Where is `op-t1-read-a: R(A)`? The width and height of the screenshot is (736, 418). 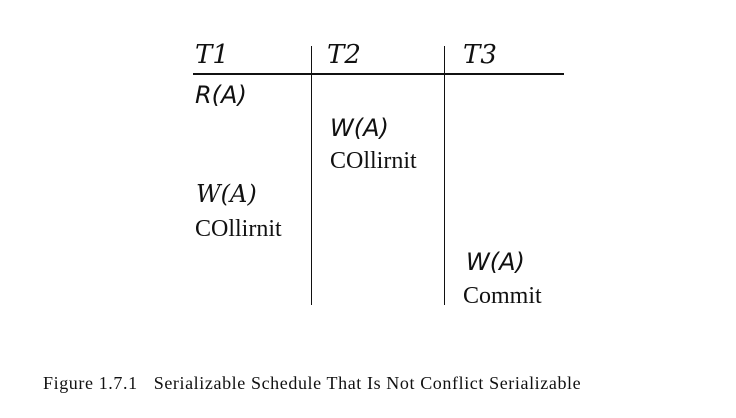
op-t1-read-a: R(A) is located at coordinates (221, 95).